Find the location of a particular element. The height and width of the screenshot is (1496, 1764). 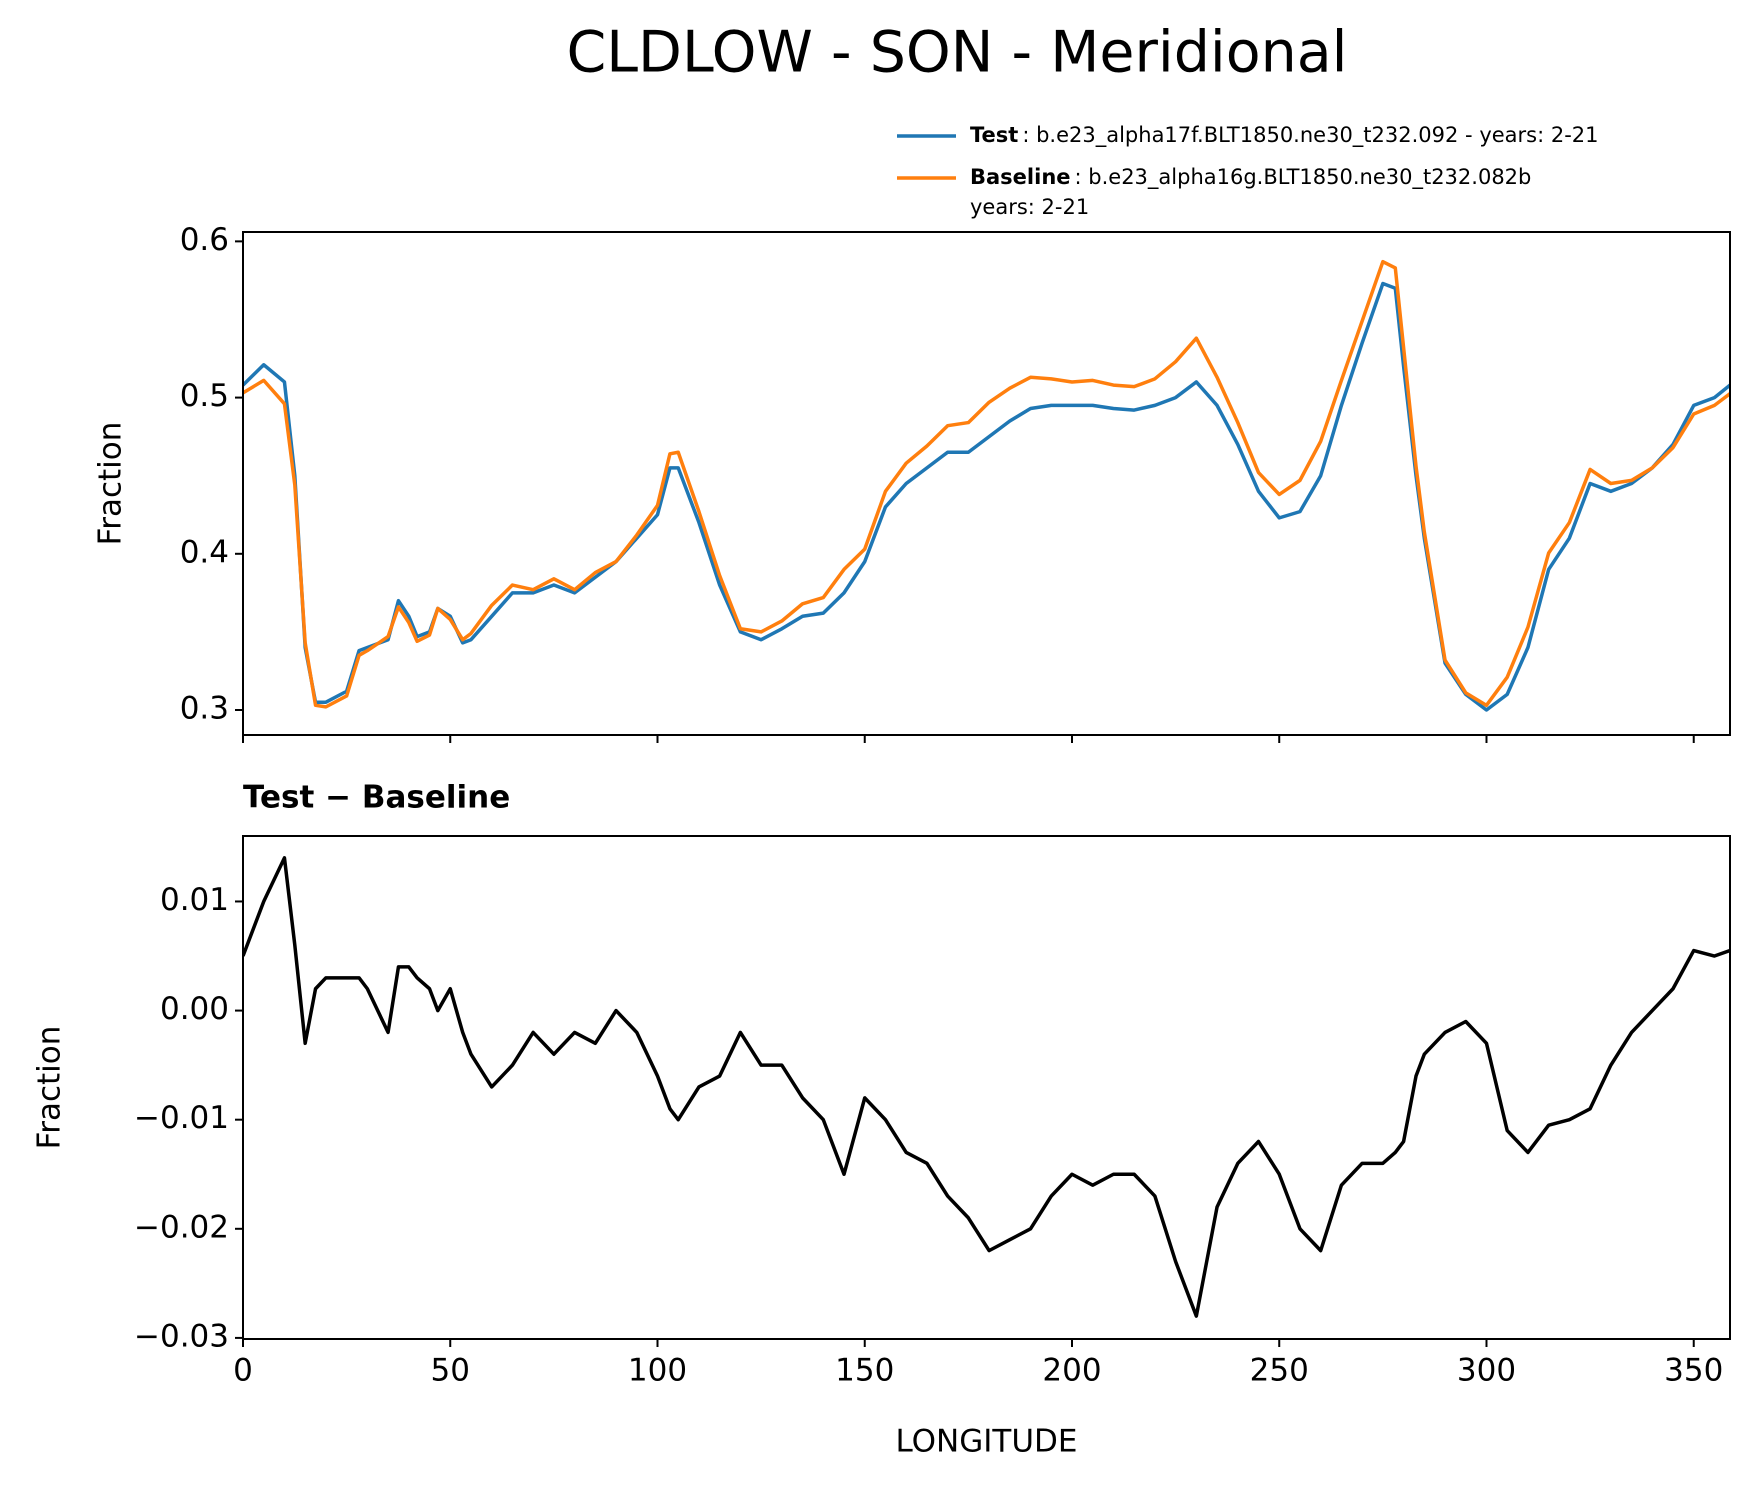

legend-name: Baseline is located at coordinates (1020, 177).